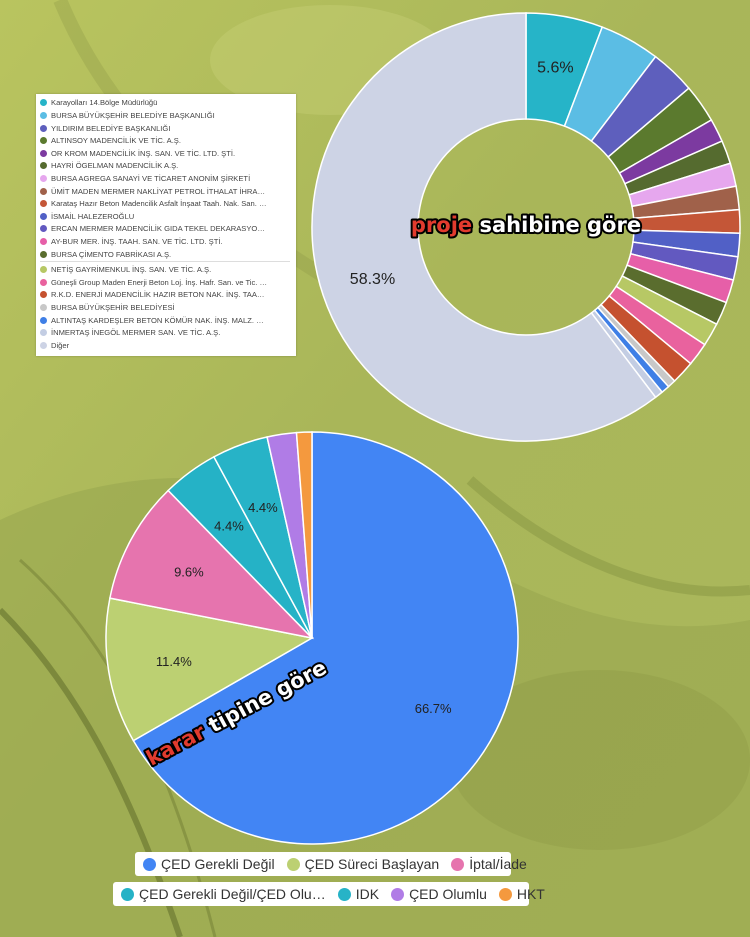  What do you see at coordinates (167, 103) in the screenshot?
I see `donut-legend-item: Karayolları 14.Bölge Müdürlüğü` at bounding box center [167, 103].